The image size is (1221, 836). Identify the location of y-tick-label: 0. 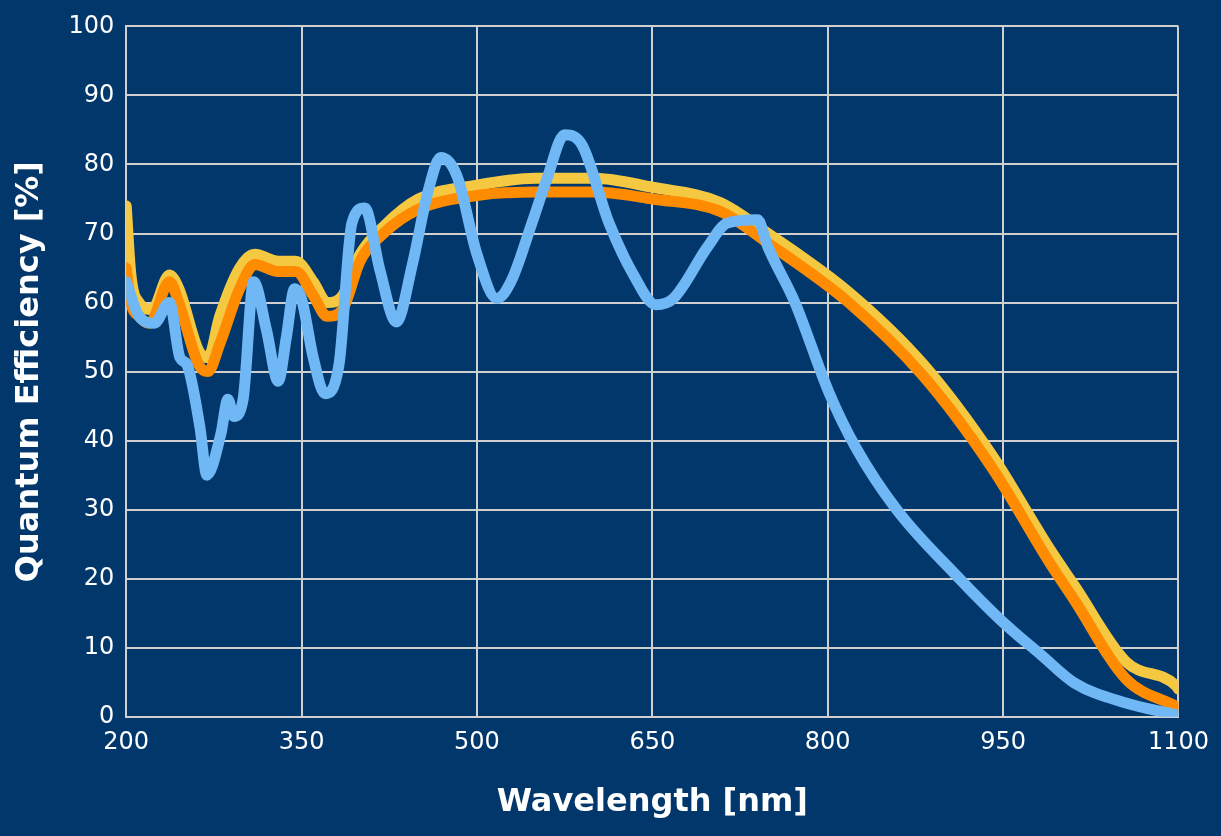
(106, 715).